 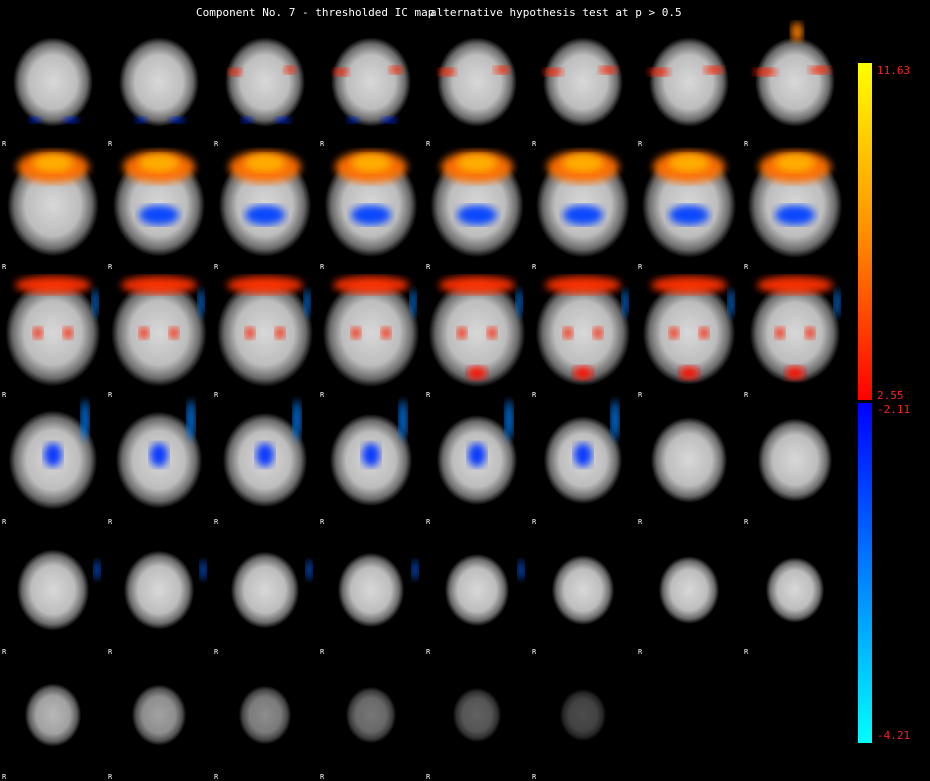 What do you see at coordinates (893, 735) in the screenshot?
I see `colorbar-label: -4.21` at bounding box center [893, 735].